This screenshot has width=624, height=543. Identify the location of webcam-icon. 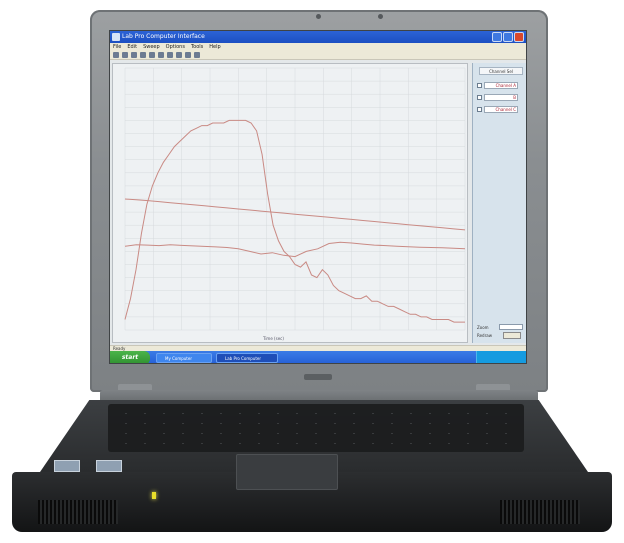
(318, 16).